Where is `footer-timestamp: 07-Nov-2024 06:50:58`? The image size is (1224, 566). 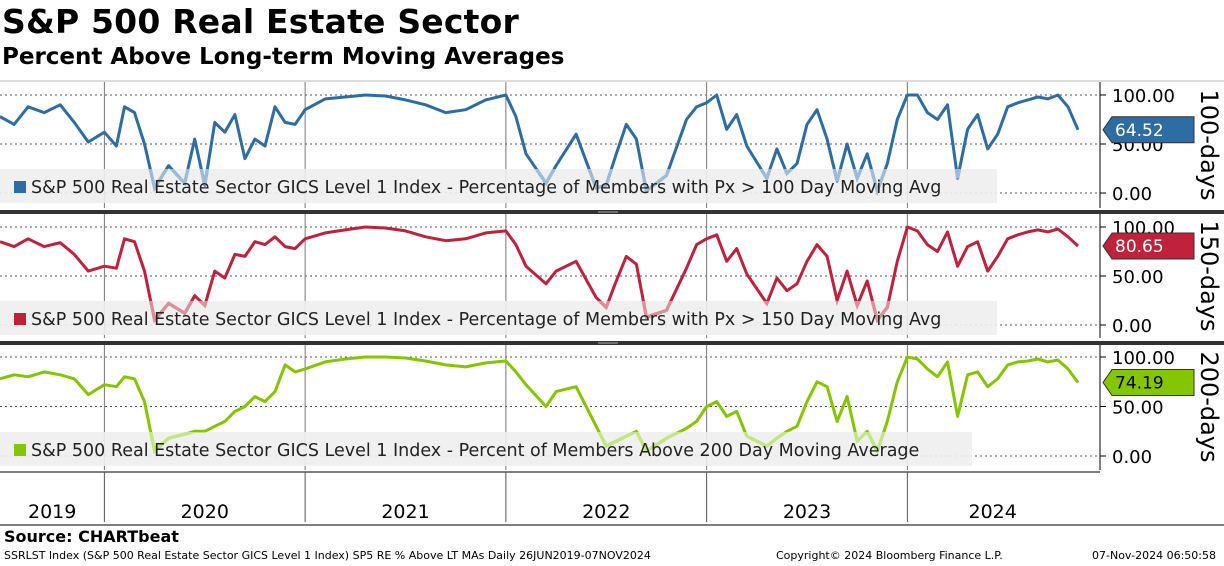
footer-timestamp: 07-Nov-2024 06:50:58 is located at coordinates (1154, 555).